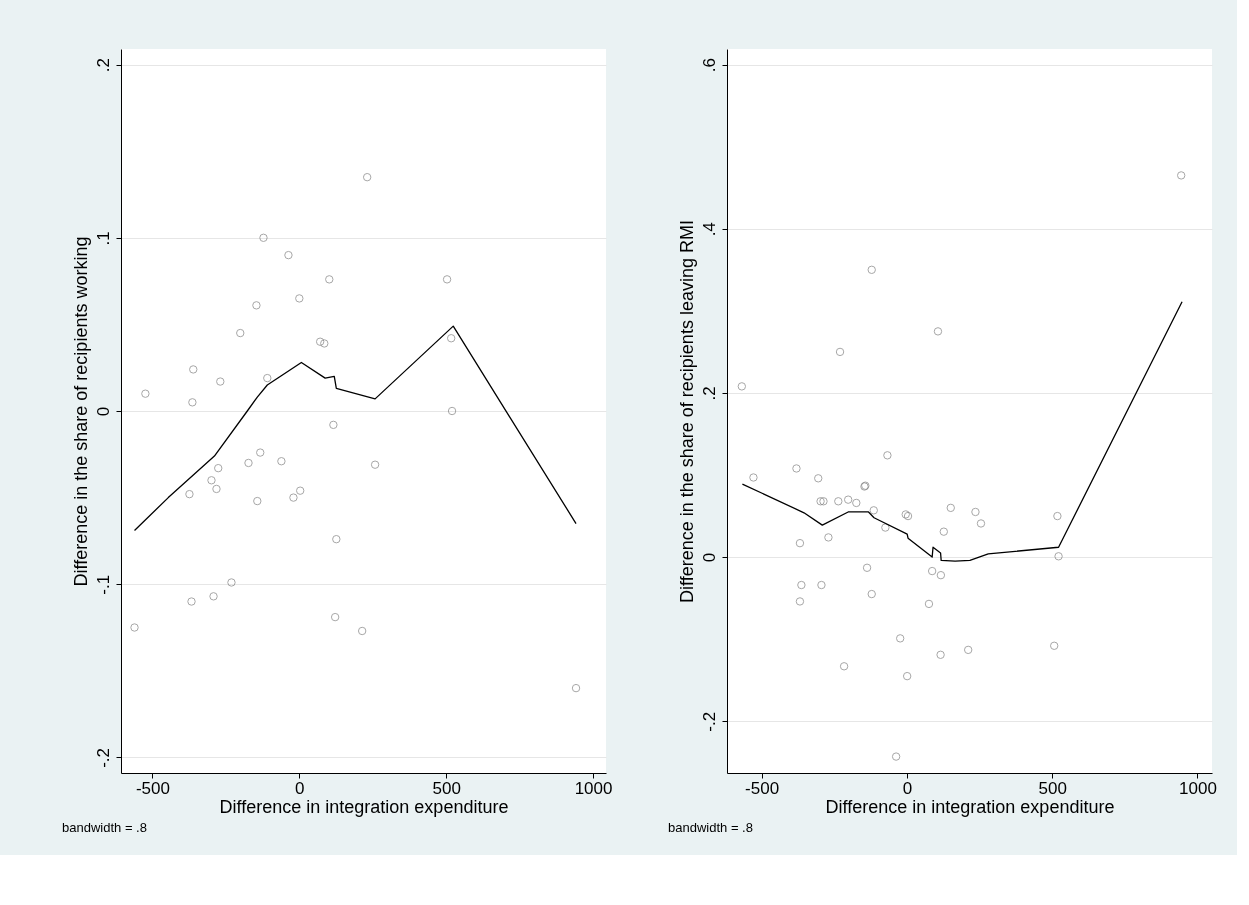 Image resolution: width=1249 pixels, height=905 pixels. Describe the element at coordinates (446, 788) in the screenshot. I see `x-tick-label: 500` at that location.